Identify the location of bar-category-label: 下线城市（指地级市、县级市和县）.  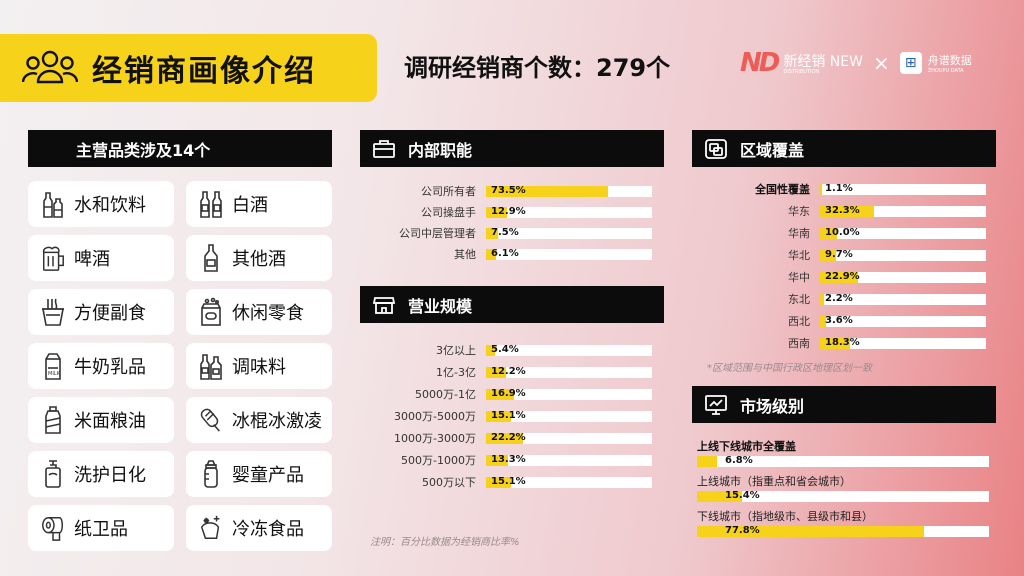
(785, 516).